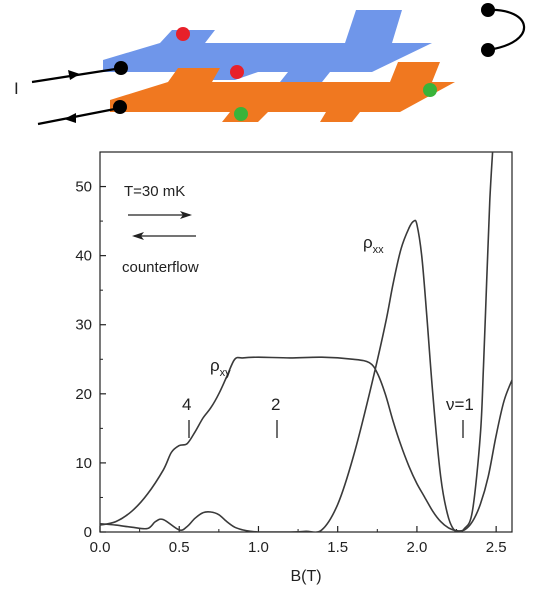  I want to click on contact-top-left, so click(121, 68).